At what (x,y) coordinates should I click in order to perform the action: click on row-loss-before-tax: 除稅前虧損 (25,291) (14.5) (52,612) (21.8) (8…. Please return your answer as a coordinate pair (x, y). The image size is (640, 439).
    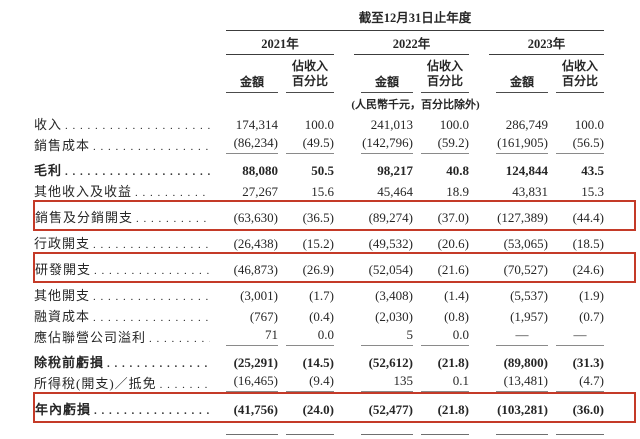
    Looking at the image, I should click on (334, 358).